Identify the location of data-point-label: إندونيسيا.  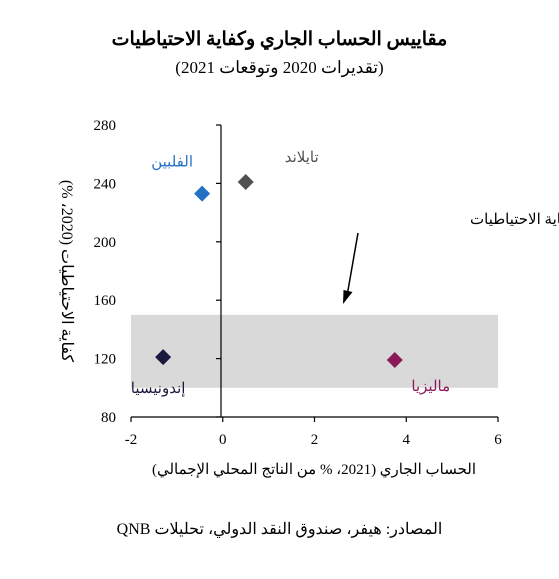
(158, 389).